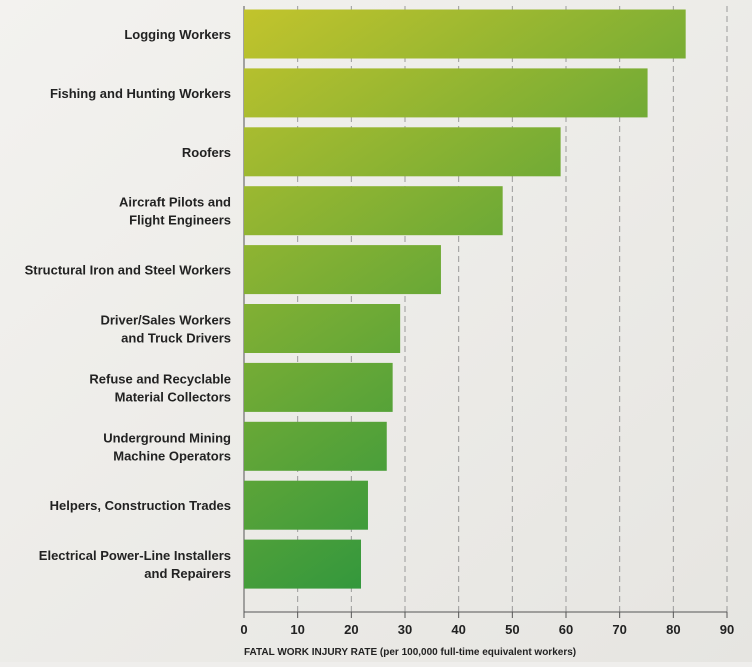 This screenshot has width=752, height=667. Describe the element at coordinates (140, 505) in the screenshot. I see `category-label: Helpers, Construction Trades` at that location.